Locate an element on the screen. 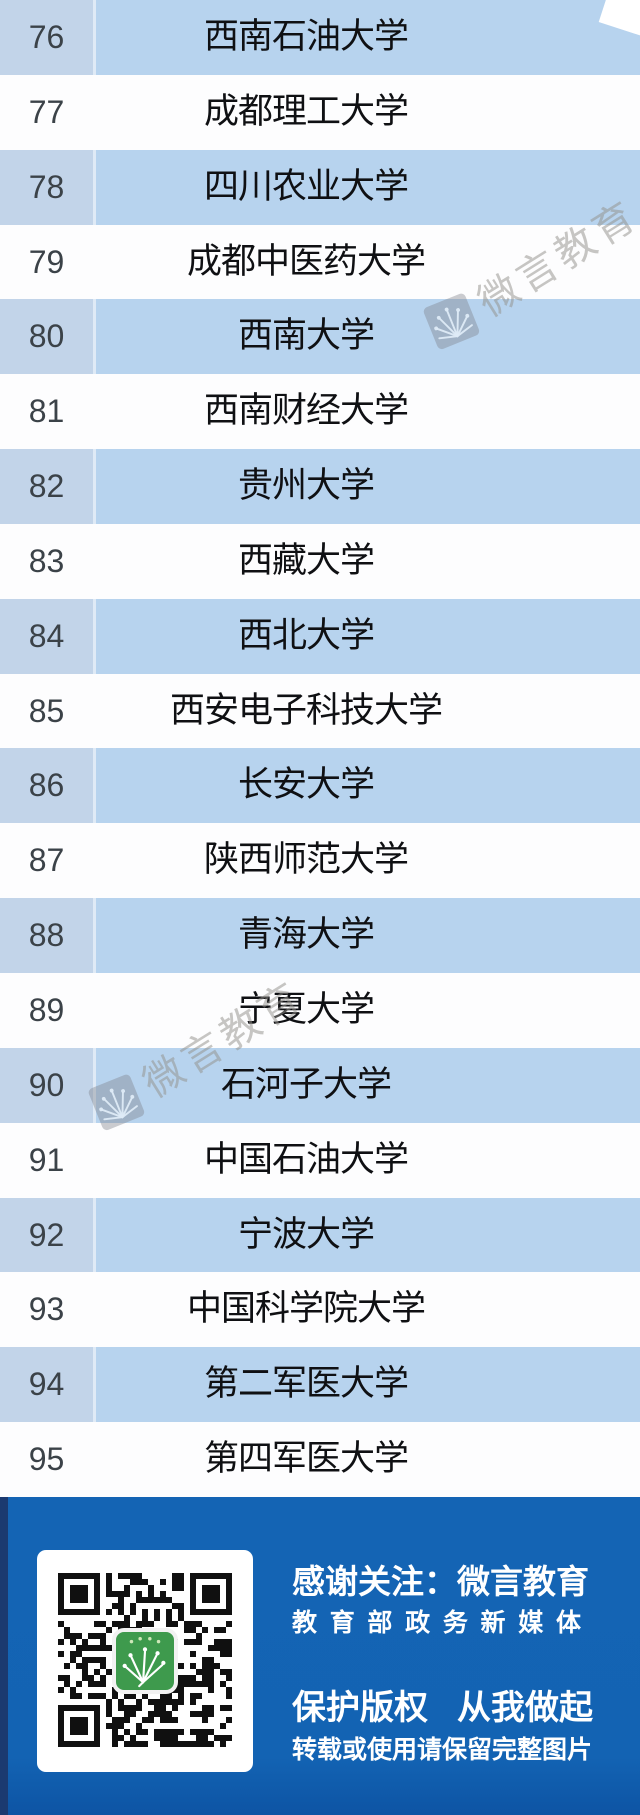 Image resolution: width=640 pixels, height=1815 pixels. university-name: 西藏大学 is located at coordinates (306, 560).